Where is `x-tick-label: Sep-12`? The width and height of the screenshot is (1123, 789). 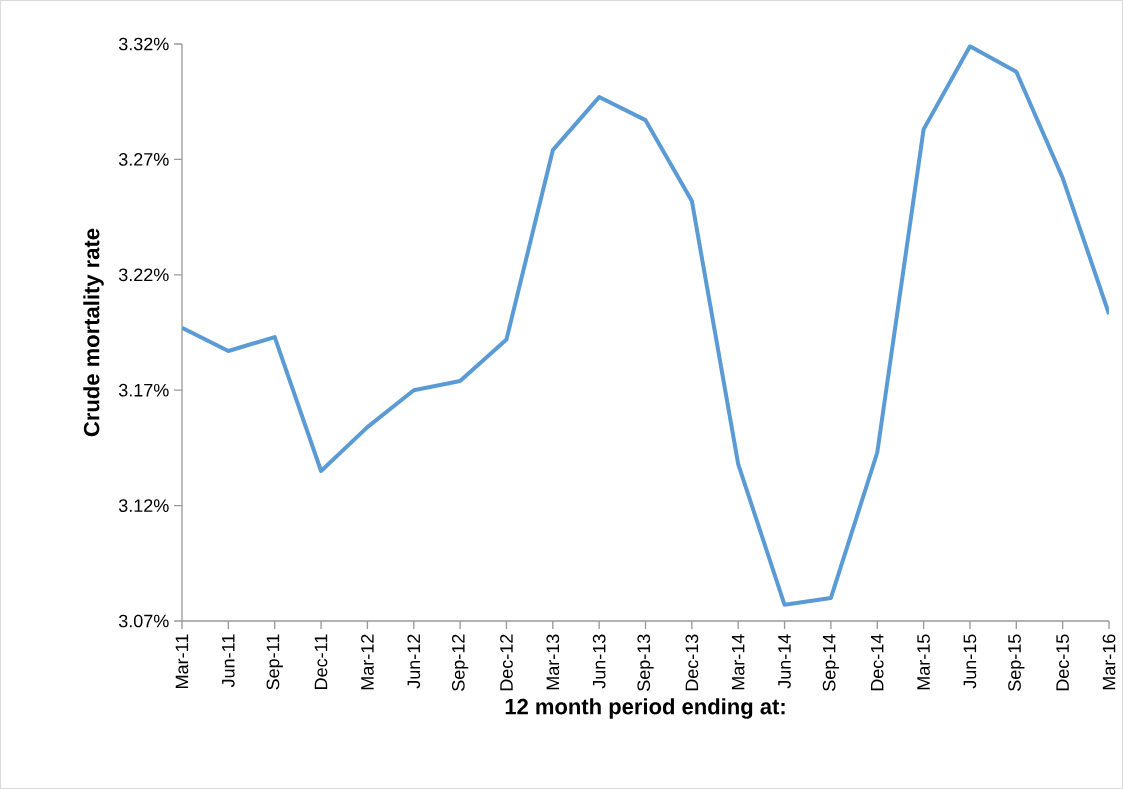
x-tick-label: Sep-12 is located at coordinates (460, 662).